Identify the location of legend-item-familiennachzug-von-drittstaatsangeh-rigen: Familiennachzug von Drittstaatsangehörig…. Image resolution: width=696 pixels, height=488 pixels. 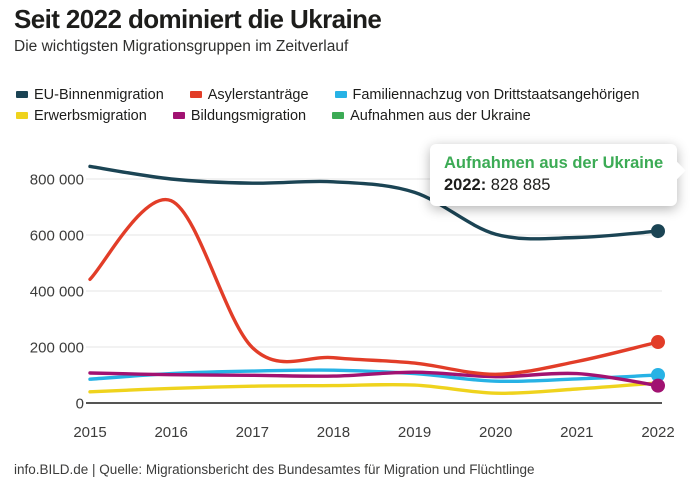
(487, 94).